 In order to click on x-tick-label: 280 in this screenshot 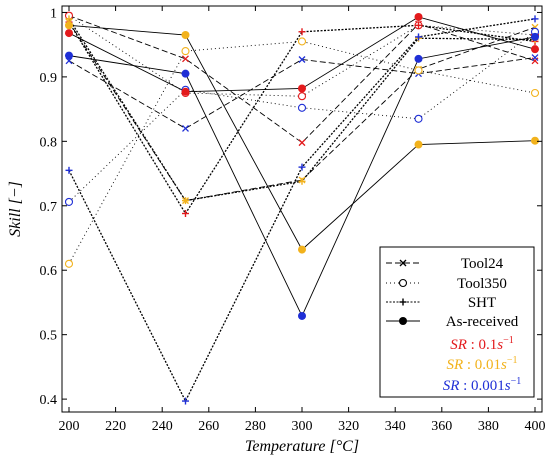, I will do `click(255, 426)`.